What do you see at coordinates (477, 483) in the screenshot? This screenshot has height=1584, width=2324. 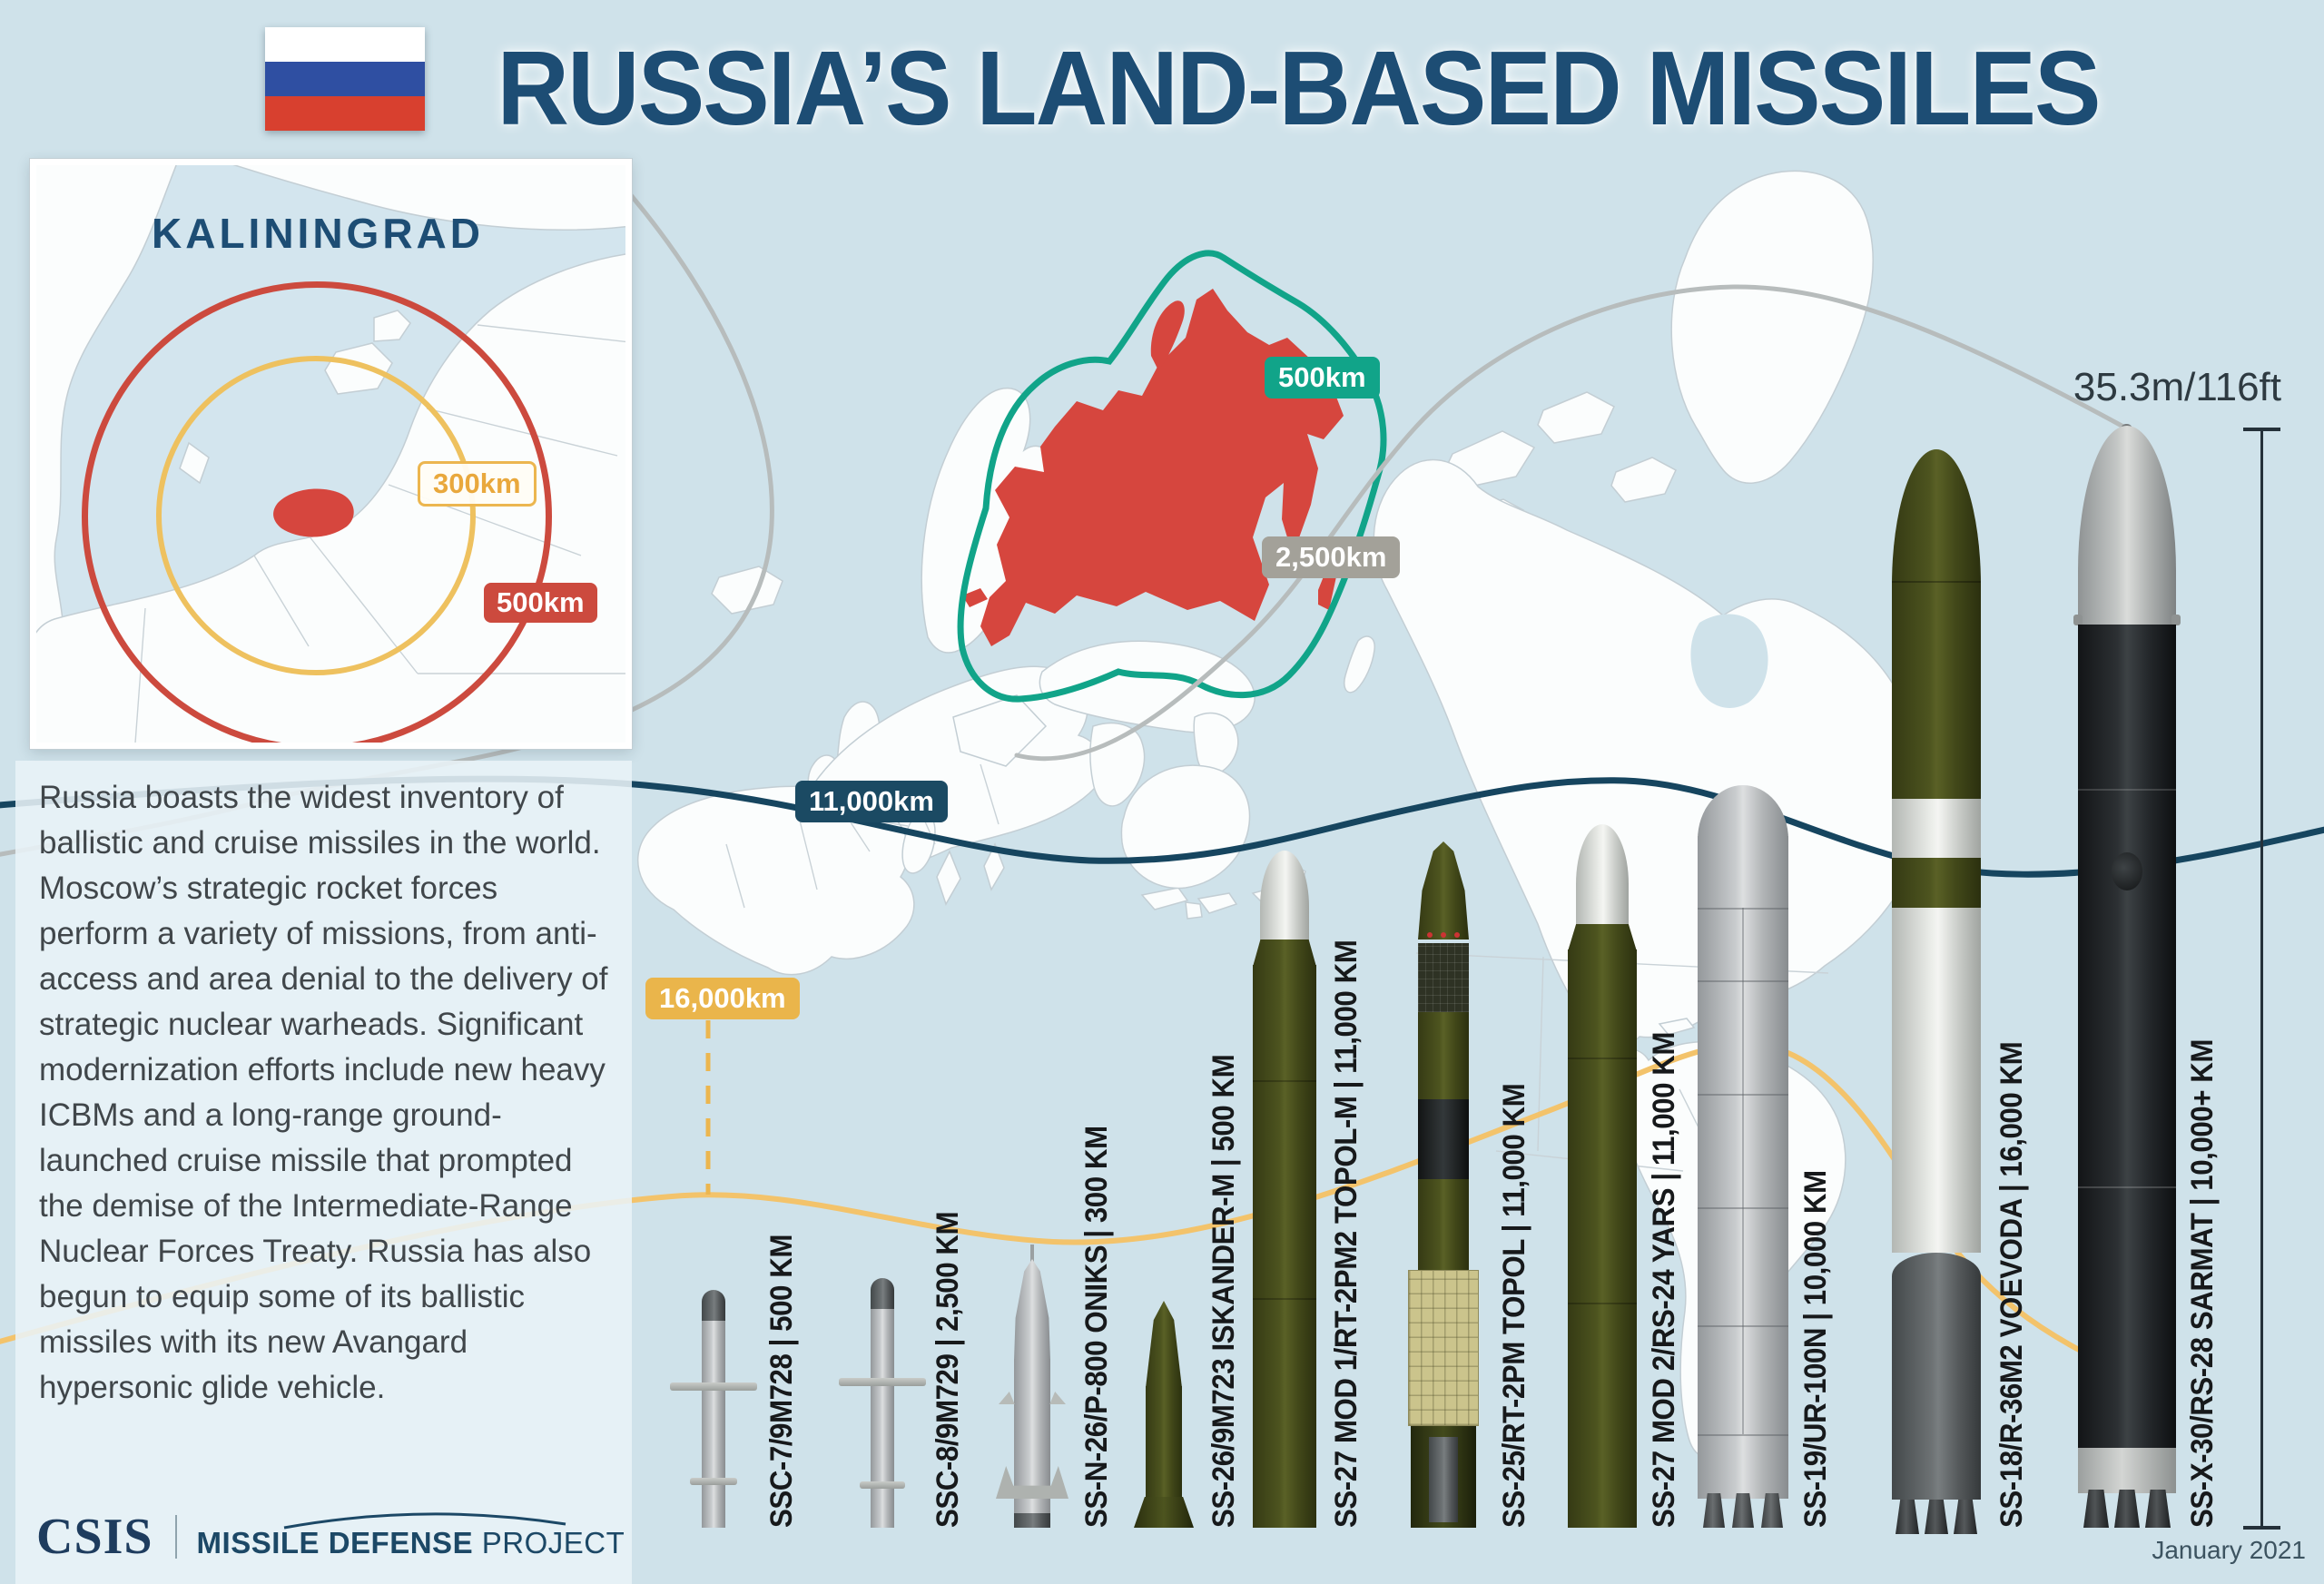 I see `inset-300km-label: 300km` at bounding box center [477, 483].